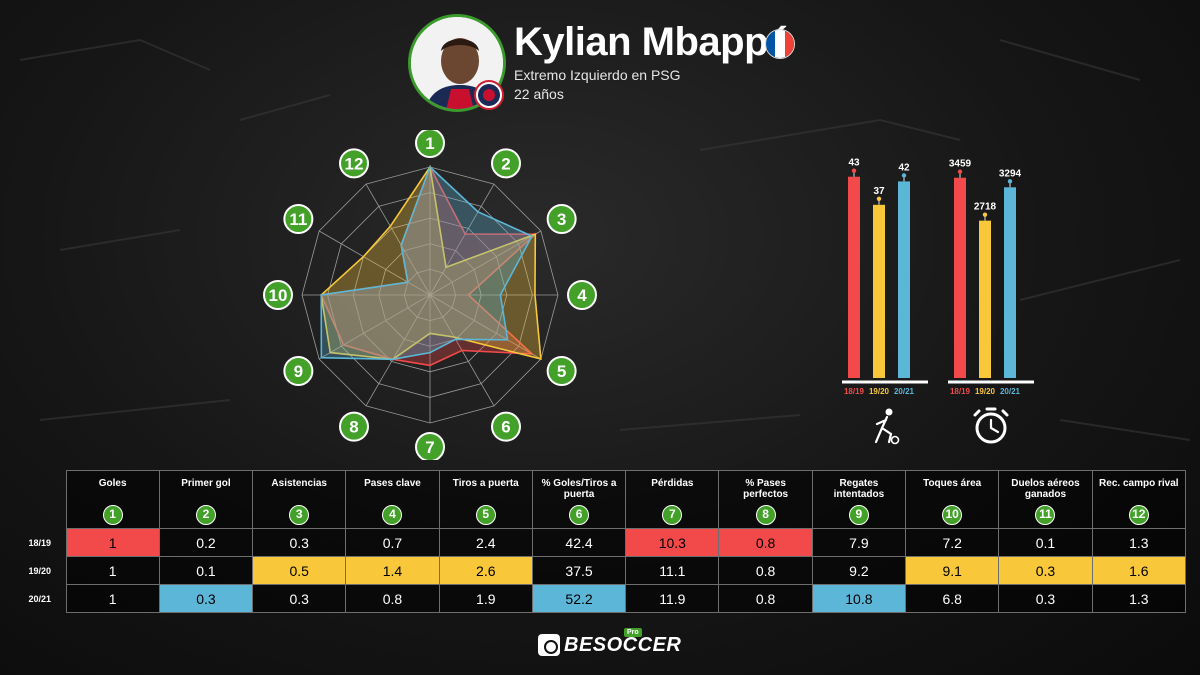 The image size is (1200, 675). I want to click on column-header: Pérdidas 7, so click(672, 499).